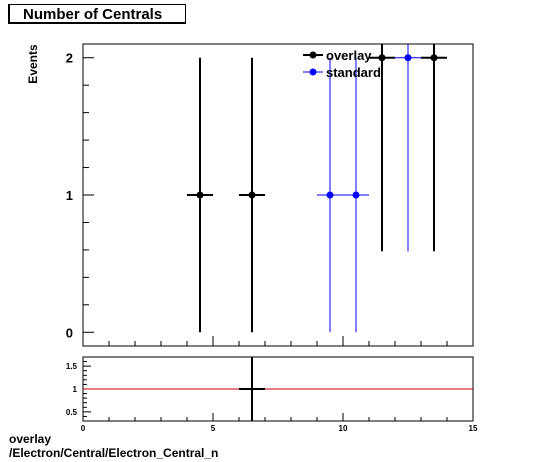 The width and height of the screenshot is (546, 462). Describe the element at coordinates (69, 195) in the screenshot. I see `main-y-tick-label: 1` at that location.